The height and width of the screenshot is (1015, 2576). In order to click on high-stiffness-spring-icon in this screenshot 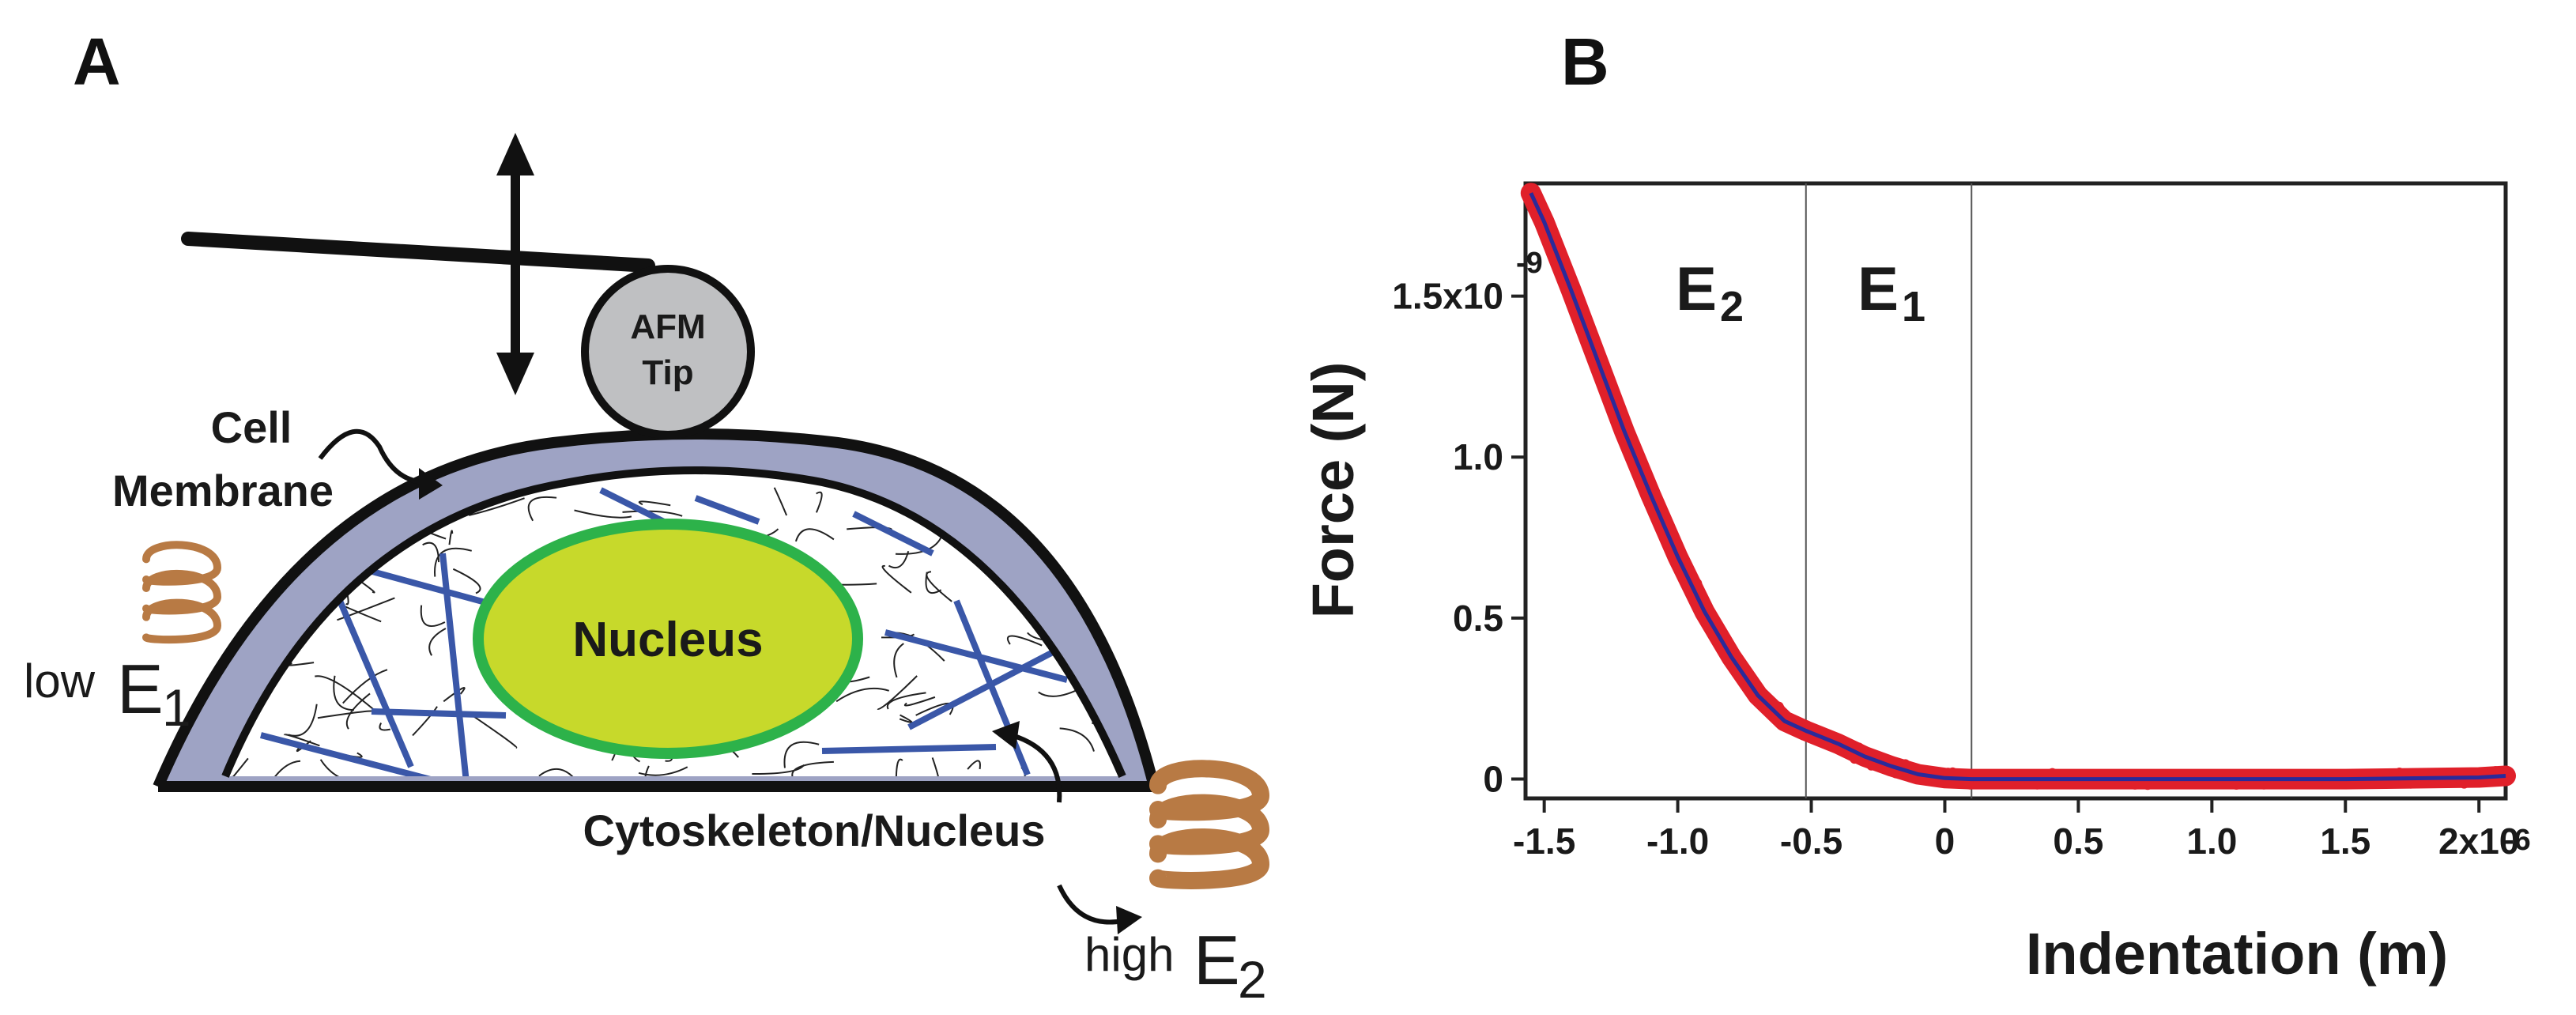, I will do `click(1209, 824)`.